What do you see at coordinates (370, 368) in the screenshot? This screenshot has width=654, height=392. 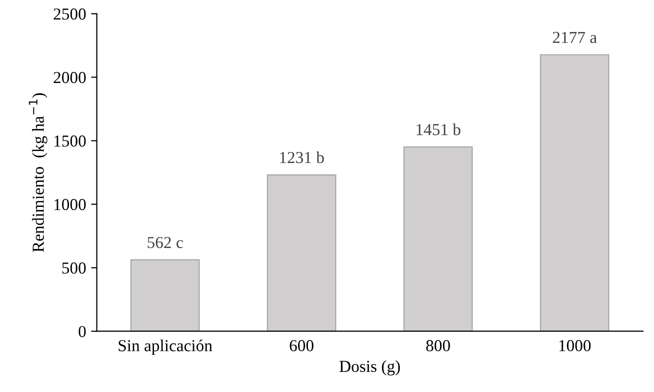 I see `x-axis-title: Dosis (g)` at bounding box center [370, 368].